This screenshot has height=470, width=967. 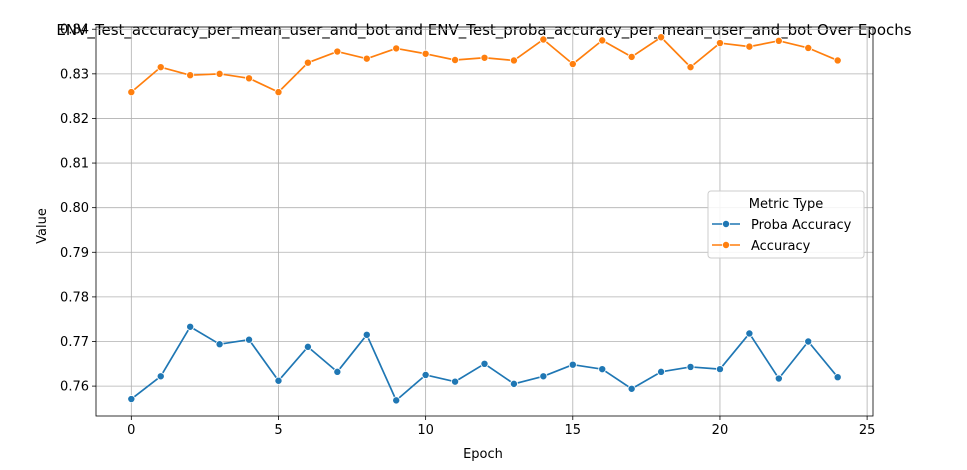 What do you see at coordinates (867, 430) in the screenshot?
I see `x-tick-label: 25` at bounding box center [867, 430].